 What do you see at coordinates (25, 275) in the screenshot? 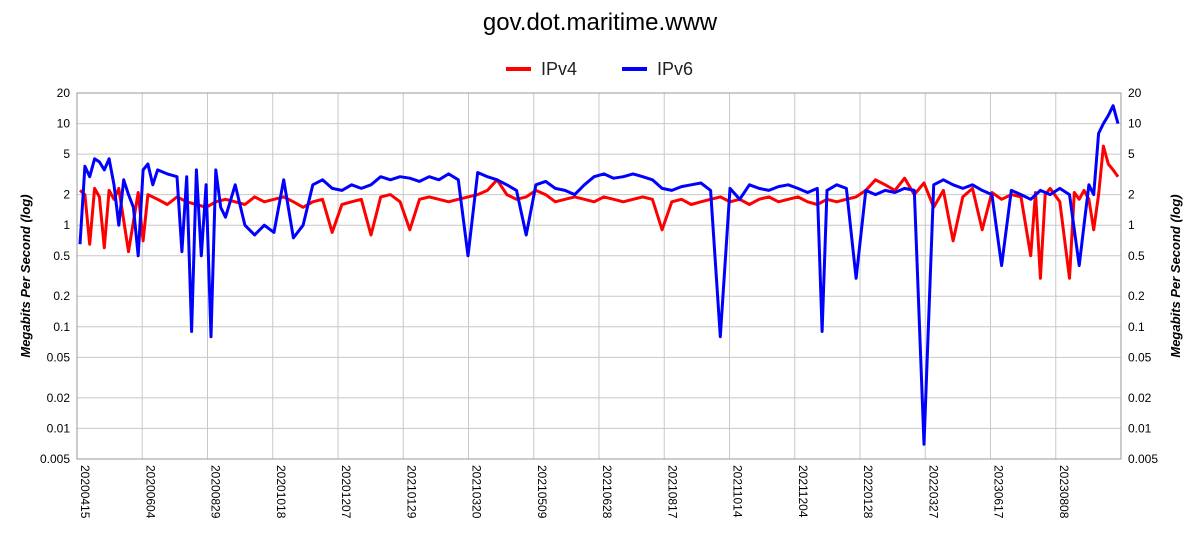
I see `y-axis-label-left: Megabits Per Second (log)` at bounding box center [25, 275].